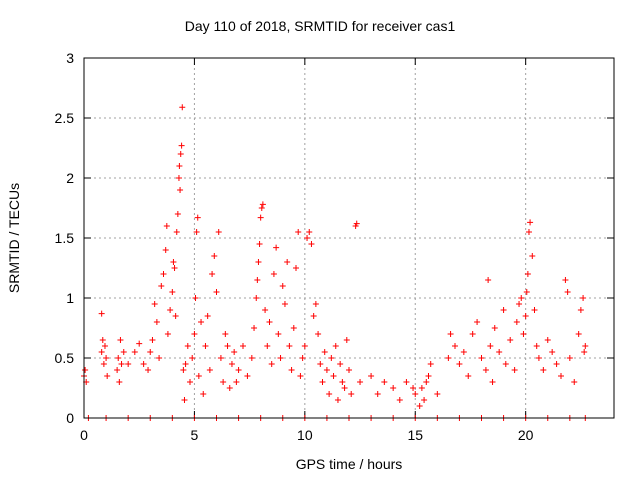  What do you see at coordinates (195, 435) in the screenshot?
I see `x-tick-label: 5` at bounding box center [195, 435].